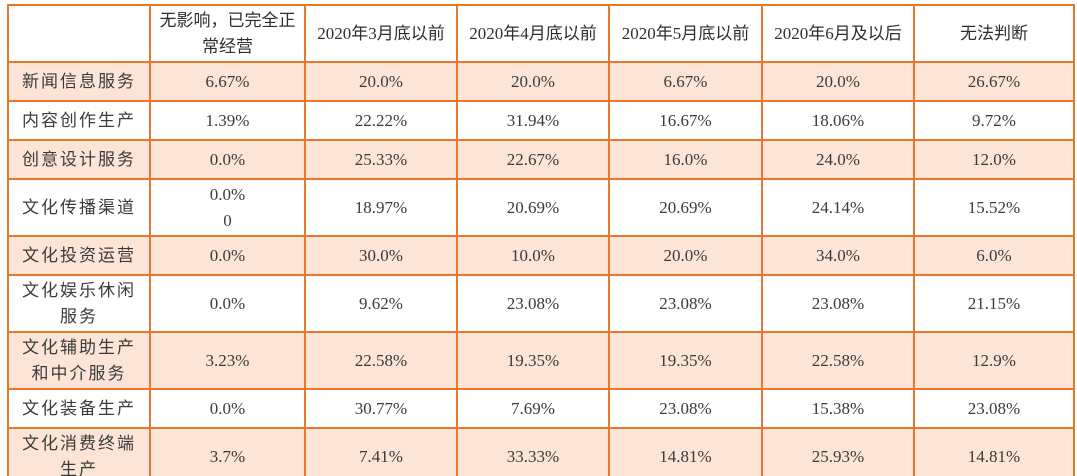 This screenshot has width=1077, height=476. Describe the element at coordinates (685, 33) in the screenshot. I see `column-header-before-may: 2020年5月底以前` at that location.